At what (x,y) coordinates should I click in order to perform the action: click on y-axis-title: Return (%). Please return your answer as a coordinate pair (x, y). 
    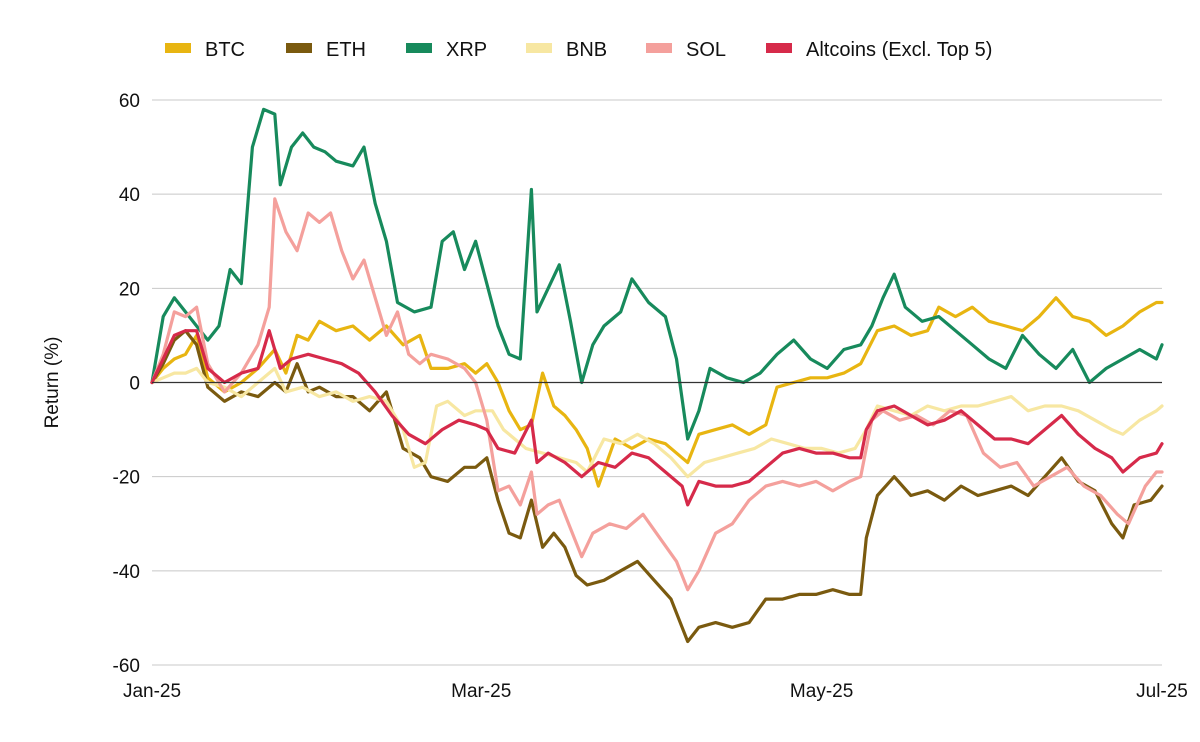
    Looking at the image, I should click on (52, 383).